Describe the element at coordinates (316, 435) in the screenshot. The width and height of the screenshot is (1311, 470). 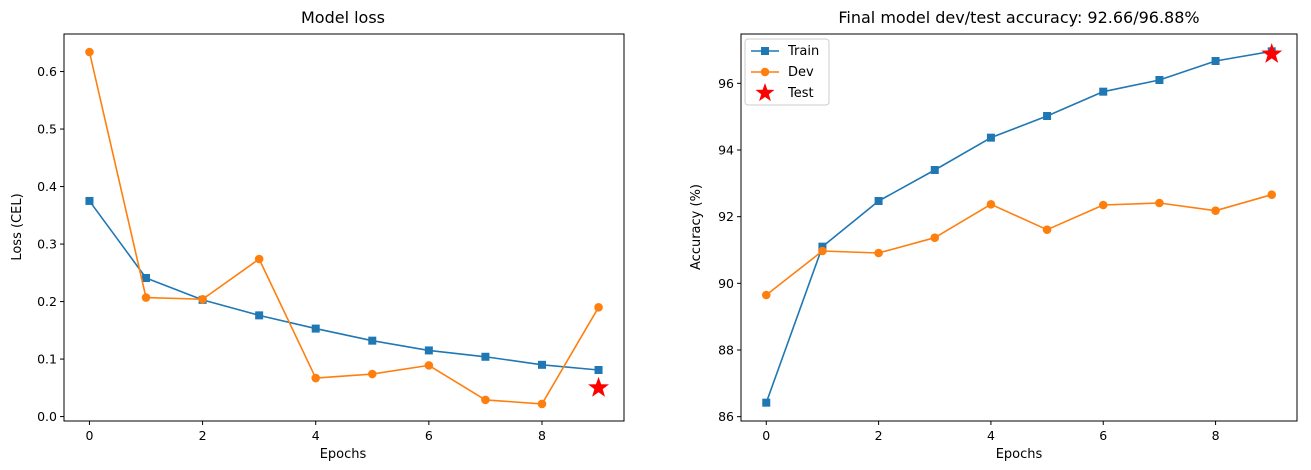
I see `loss-xtick-label: 4` at that location.